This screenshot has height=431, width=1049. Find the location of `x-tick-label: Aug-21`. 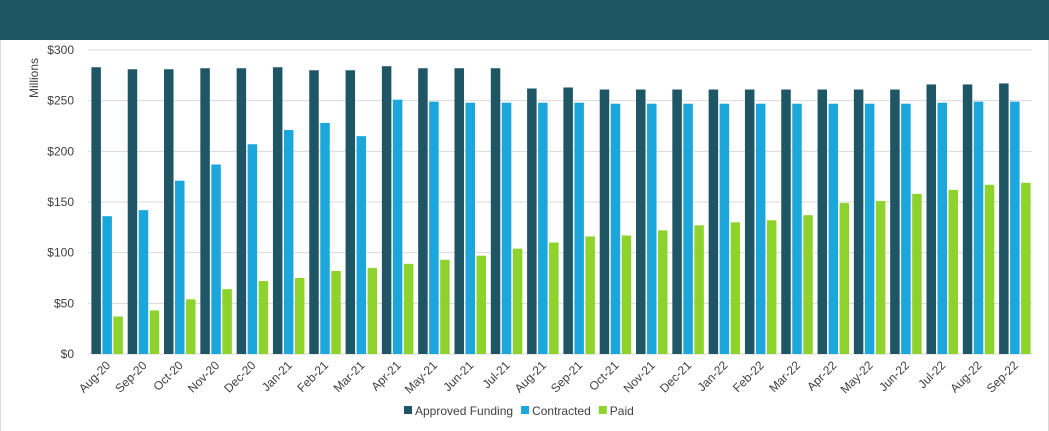

x-tick-label: Aug-21 is located at coordinates (530, 376).